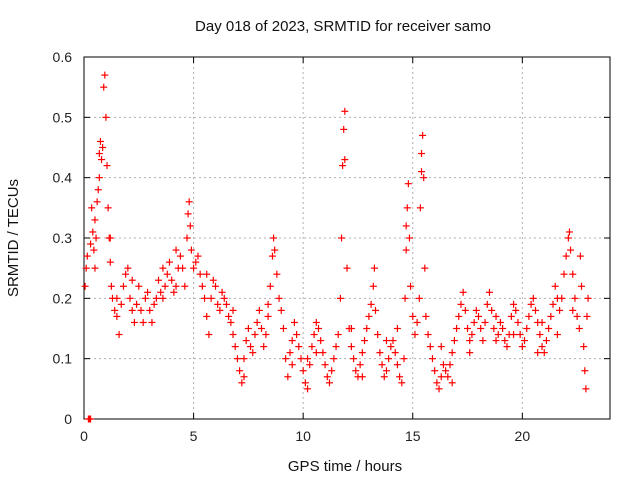 The image size is (640, 480). I want to click on y-tick-label: 0.6, so click(63, 57).